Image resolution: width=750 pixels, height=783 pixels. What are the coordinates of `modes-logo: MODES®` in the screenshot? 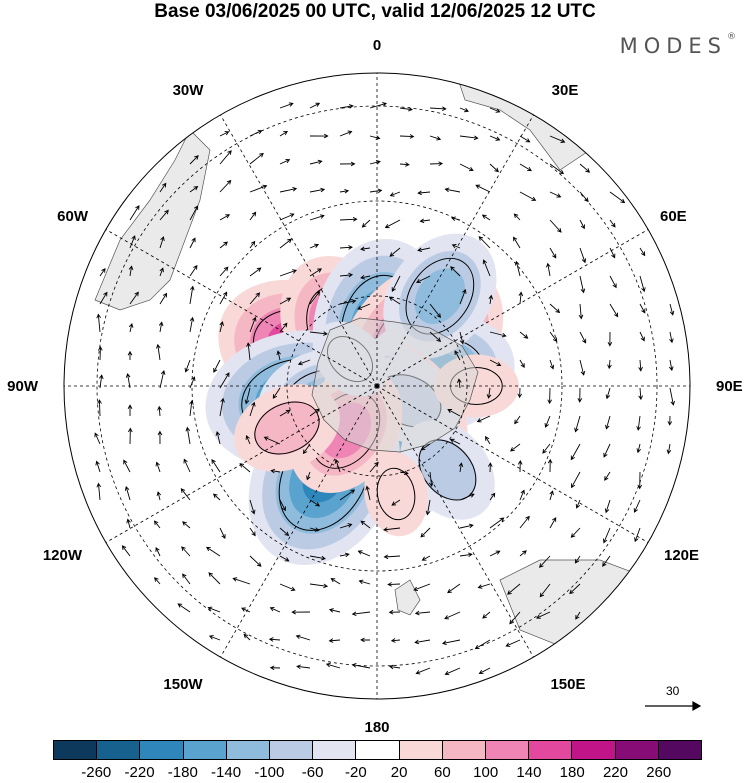 It's located at (678, 45).